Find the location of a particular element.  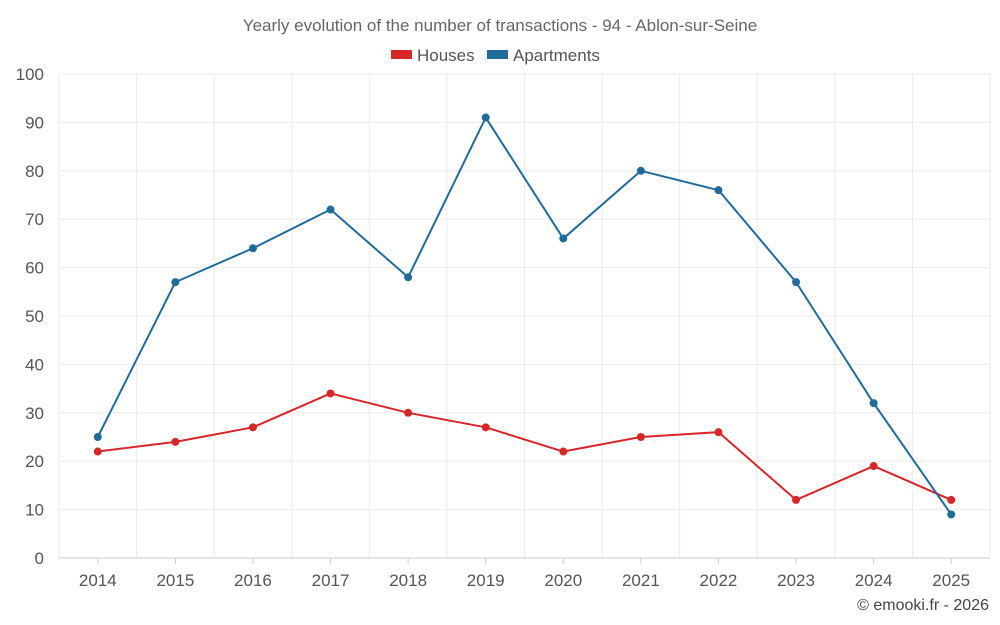

data-point-houses: Houses 2018: 30 is located at coordinates (408, 412).